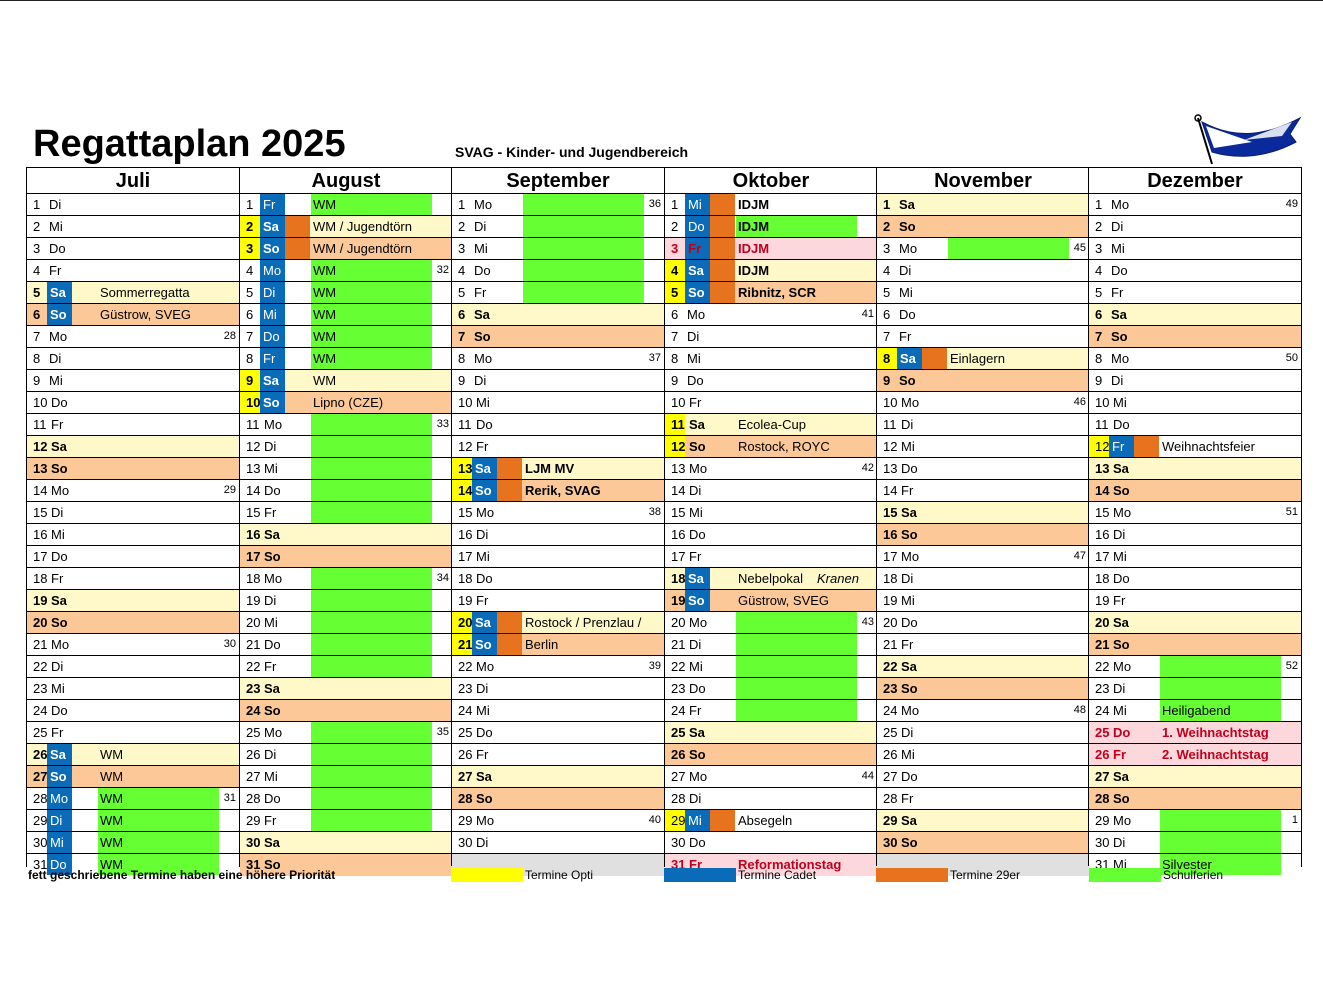 This screenshot has height=992, width=1323. Describe the element at coordinates (1195, 227) in the screenshot. I see `day-row: 2 Di` at that location.